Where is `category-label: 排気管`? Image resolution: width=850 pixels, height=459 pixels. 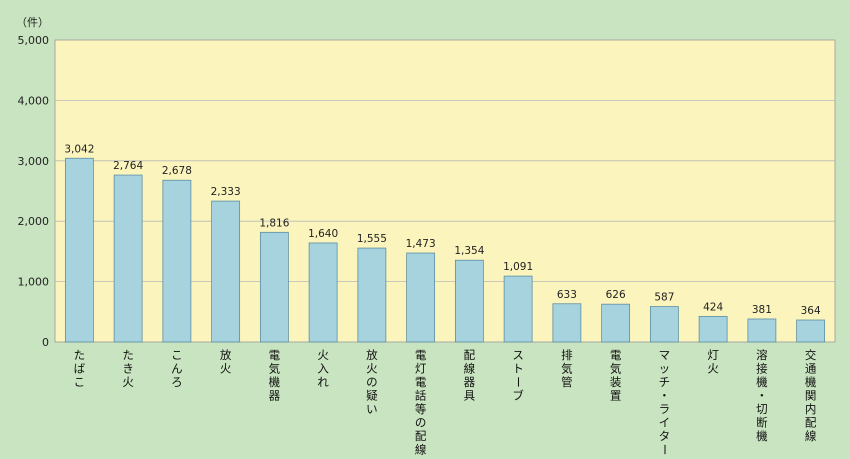 category-label: 排気管 is located at coordinates (567, 368).